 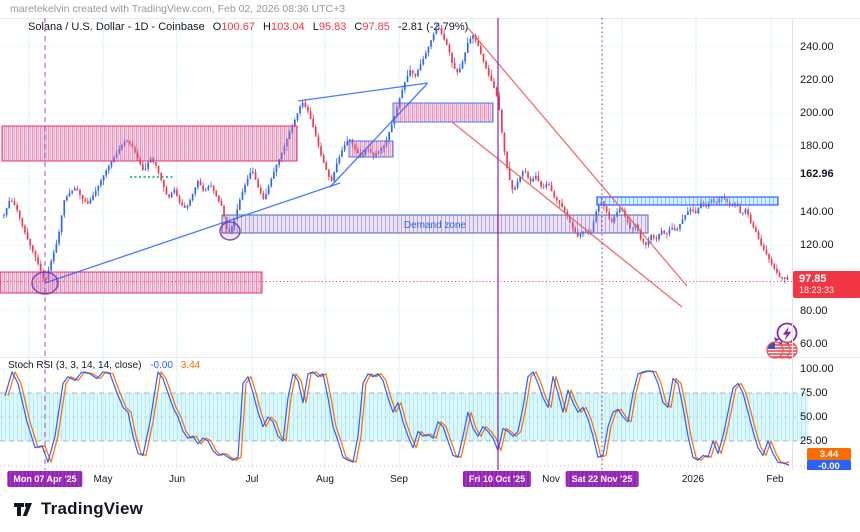 What do you see at coordinates (817, 146) in the screenshot?
I see `price-axis-label: 180.00` at bounding box center [817, 146].